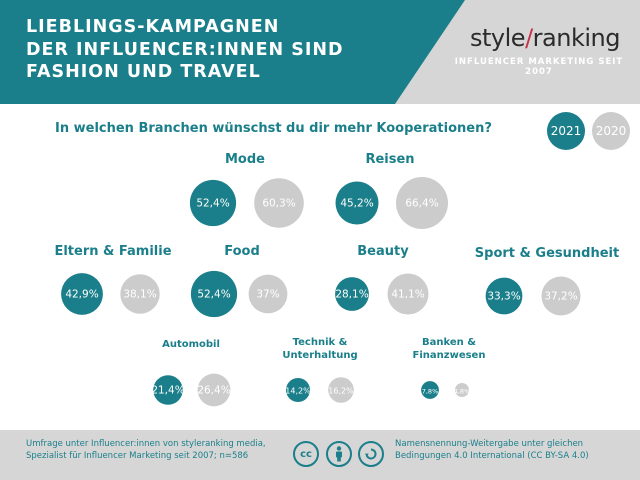 The image size is (640, 480). Describe the element at coordinates (320, 455) in the screenshot. I see `footer-bar` at that location.